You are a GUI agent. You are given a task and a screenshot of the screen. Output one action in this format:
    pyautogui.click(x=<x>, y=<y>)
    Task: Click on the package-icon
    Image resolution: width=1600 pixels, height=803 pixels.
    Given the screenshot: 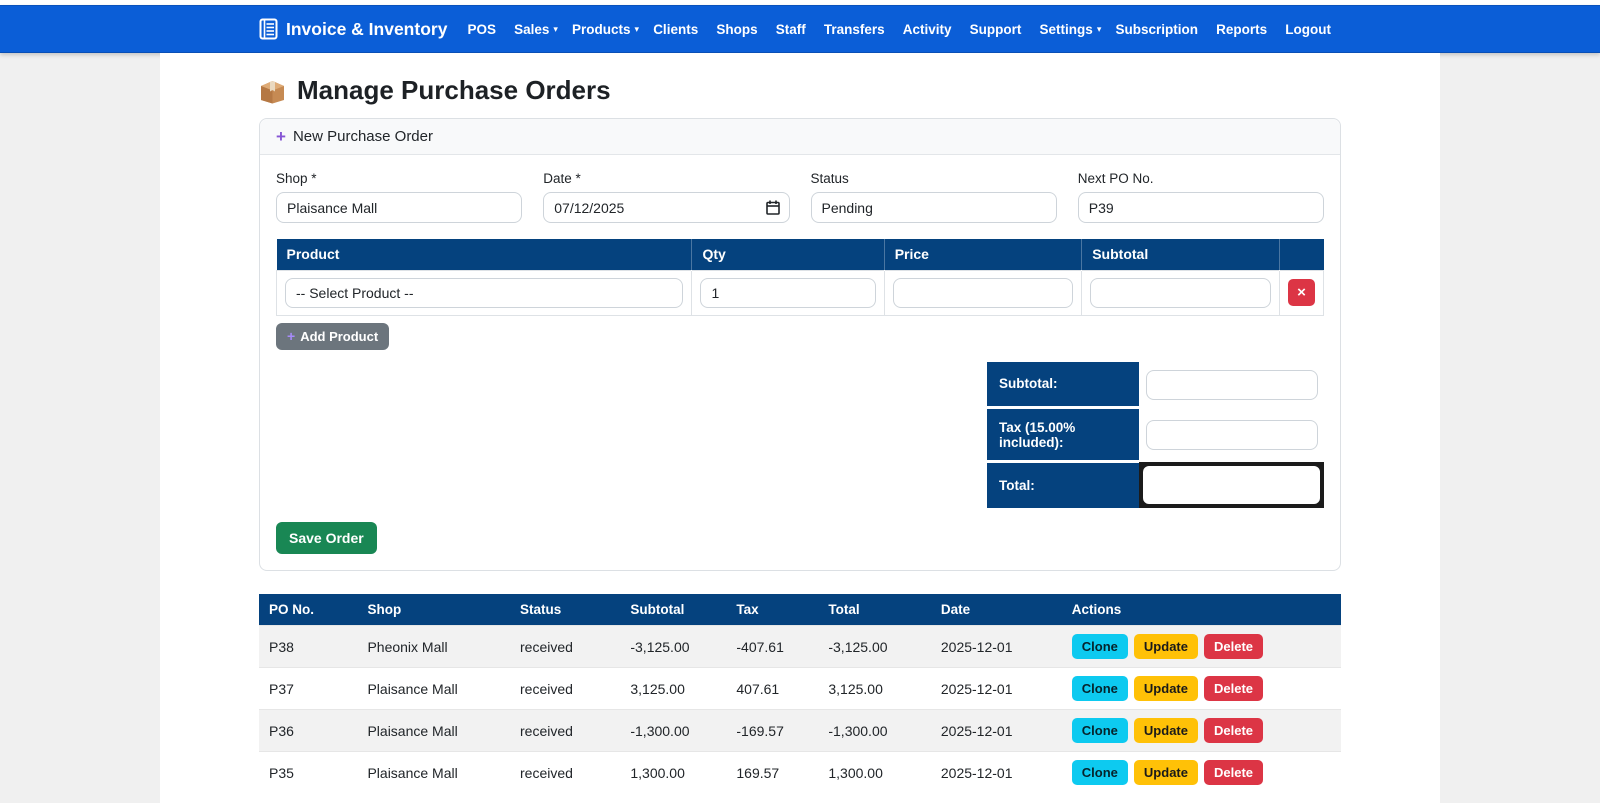 What is the action you would take?
    pyautogui.click(x=272, y=91)
    